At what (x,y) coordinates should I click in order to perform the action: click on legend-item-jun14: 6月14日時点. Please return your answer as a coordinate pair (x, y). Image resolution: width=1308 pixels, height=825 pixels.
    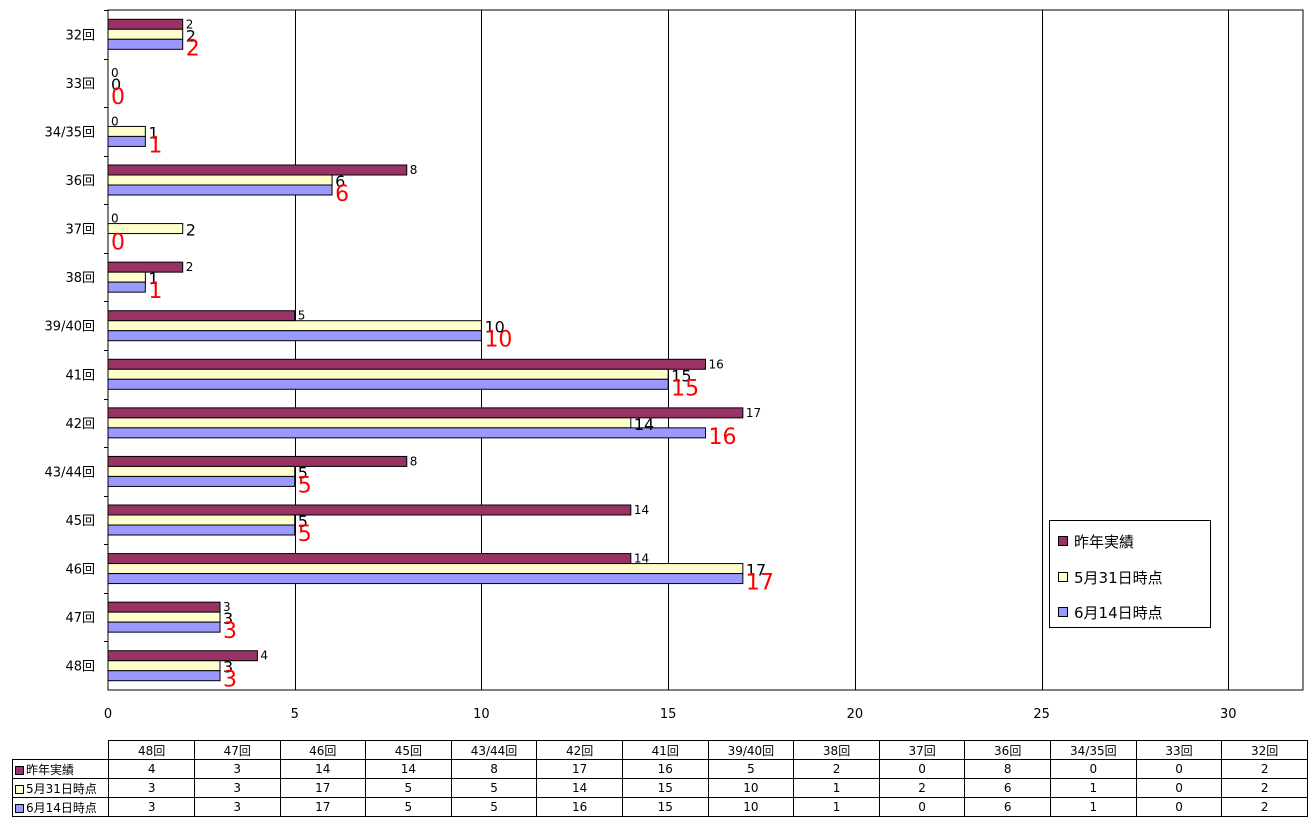
    Looking at the image, I should click on (1110, 612).